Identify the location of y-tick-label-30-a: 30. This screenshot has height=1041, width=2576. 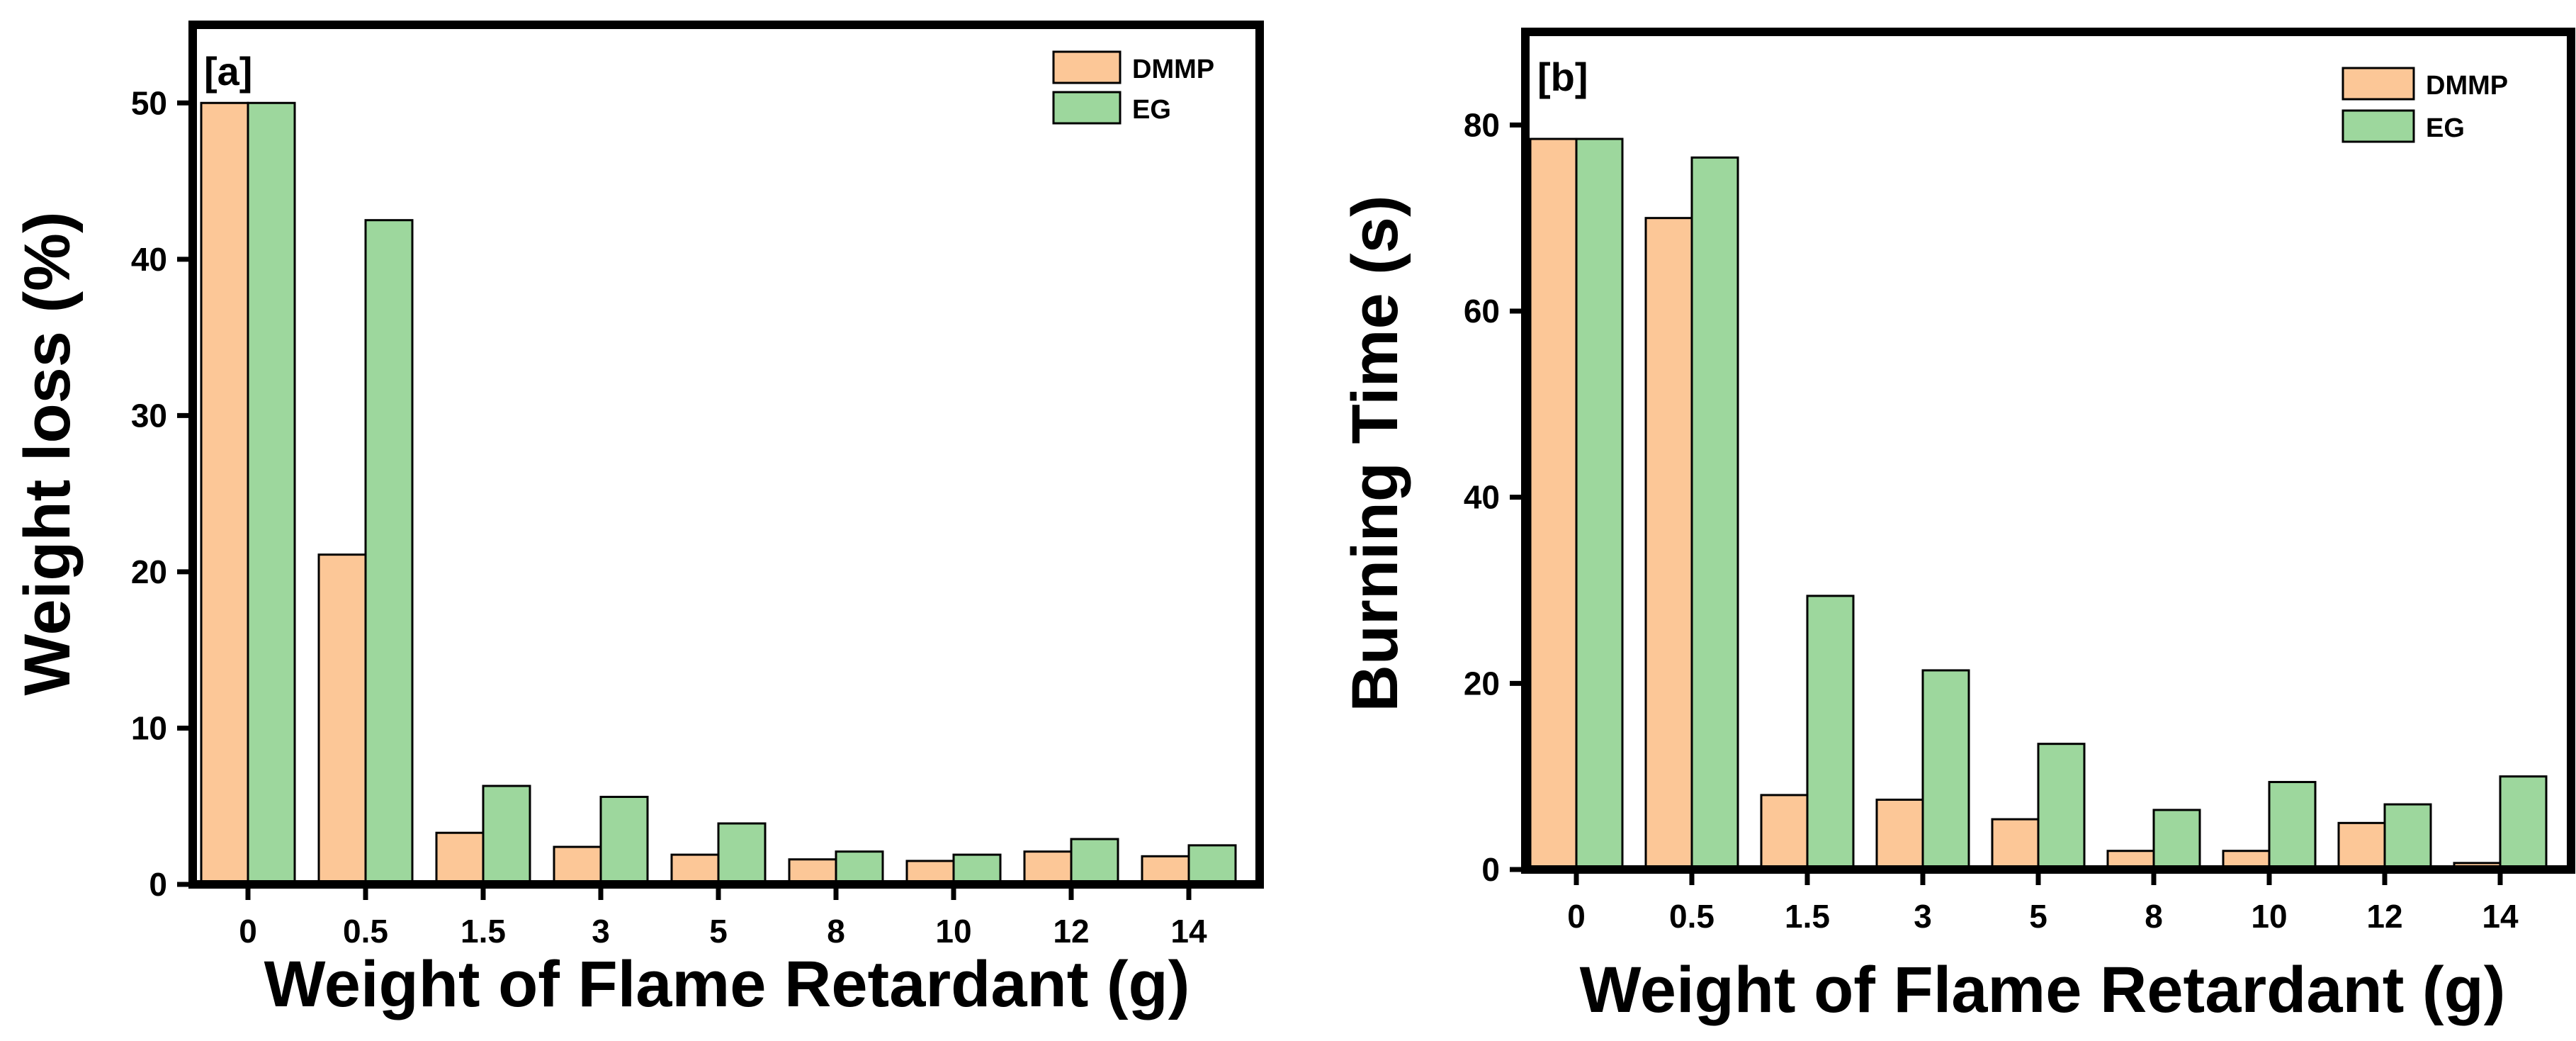
(149, 415).